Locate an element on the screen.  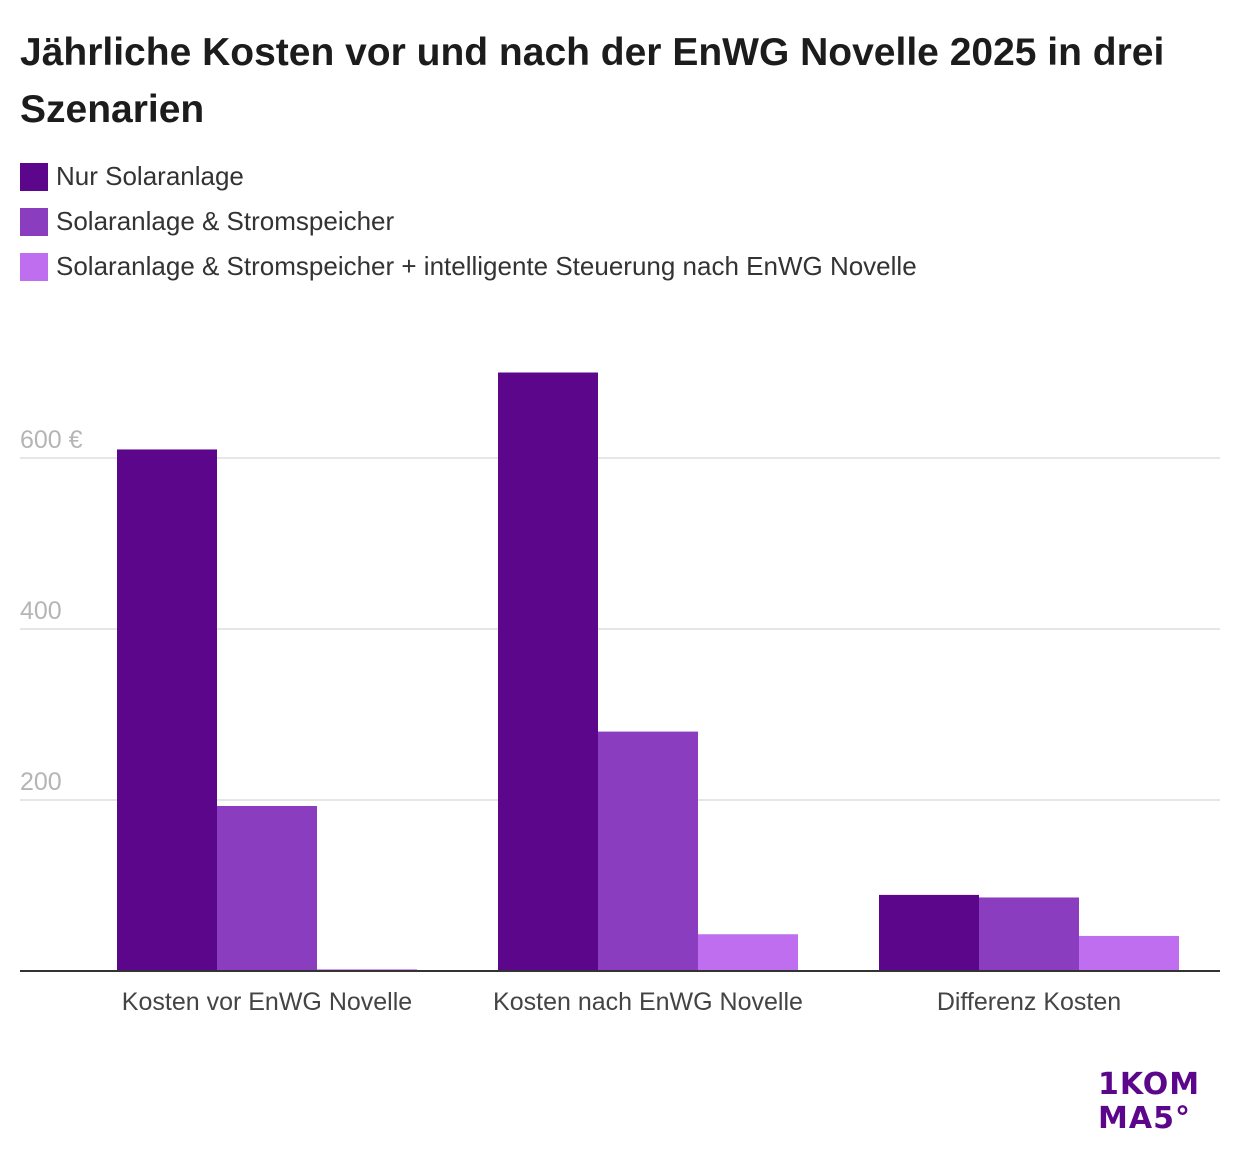
y-tick-label: 400 is located at coordinates (41, 611).